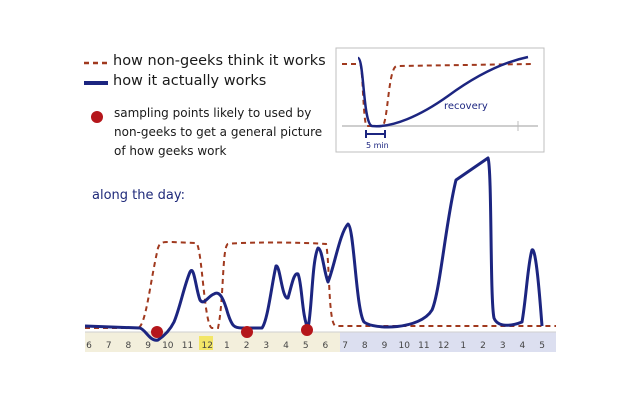  I want to click on duration-label: 5 min, so click(377, 145).